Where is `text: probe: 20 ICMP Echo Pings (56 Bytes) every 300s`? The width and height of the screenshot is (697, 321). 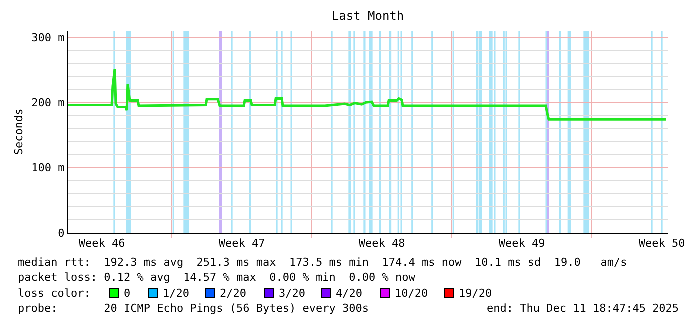
text: probe: 20 ICMP Echo Pings (56 Bytes) every 300s is located at coordinates (193, 308).